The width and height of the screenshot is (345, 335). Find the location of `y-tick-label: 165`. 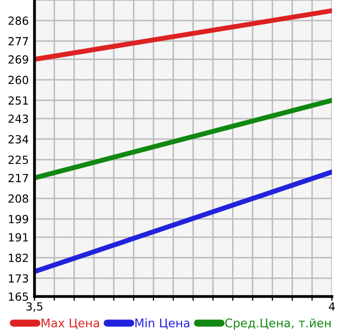

y-tick-label: 165 is located at coordinates (18, 296).